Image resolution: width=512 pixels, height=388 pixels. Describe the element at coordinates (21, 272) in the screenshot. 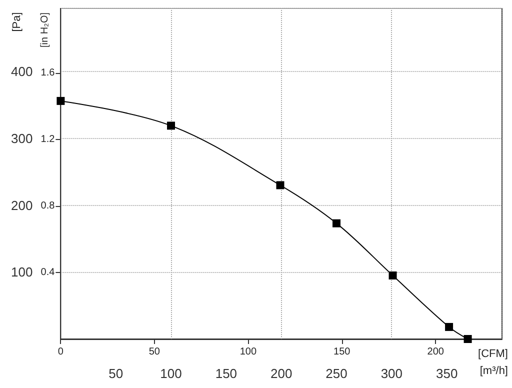

I see `y-tick-label: 100` at that location.